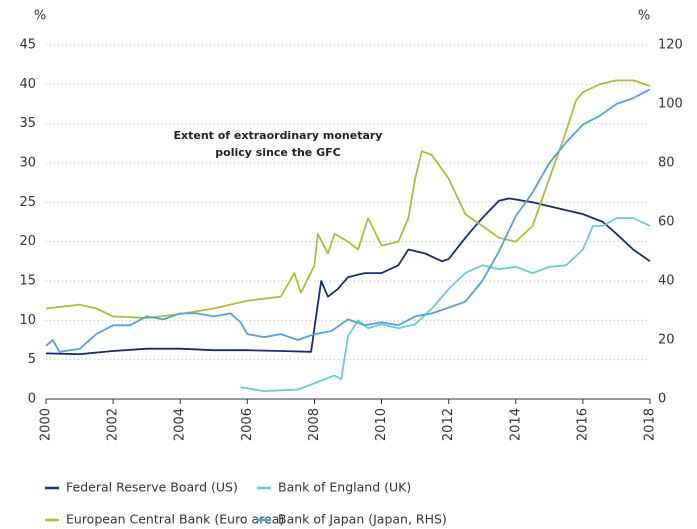 The image size is (697, 529). I want to click on y-tick-label: 5, so click(32, 359).